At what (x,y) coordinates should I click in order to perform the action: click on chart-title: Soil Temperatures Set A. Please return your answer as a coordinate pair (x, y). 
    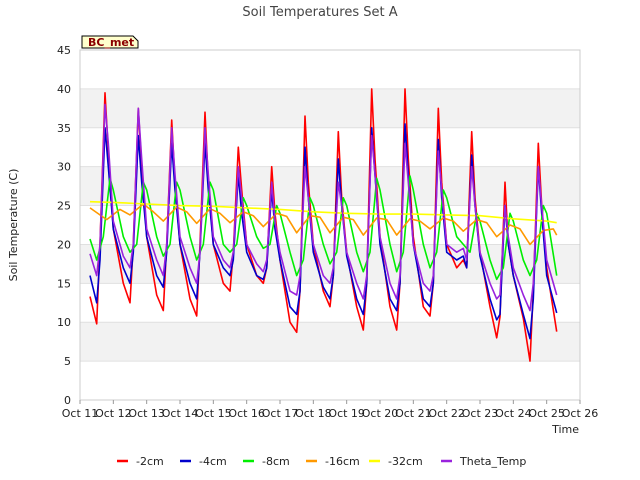
    Looking at the image, I should click on (319, 12).